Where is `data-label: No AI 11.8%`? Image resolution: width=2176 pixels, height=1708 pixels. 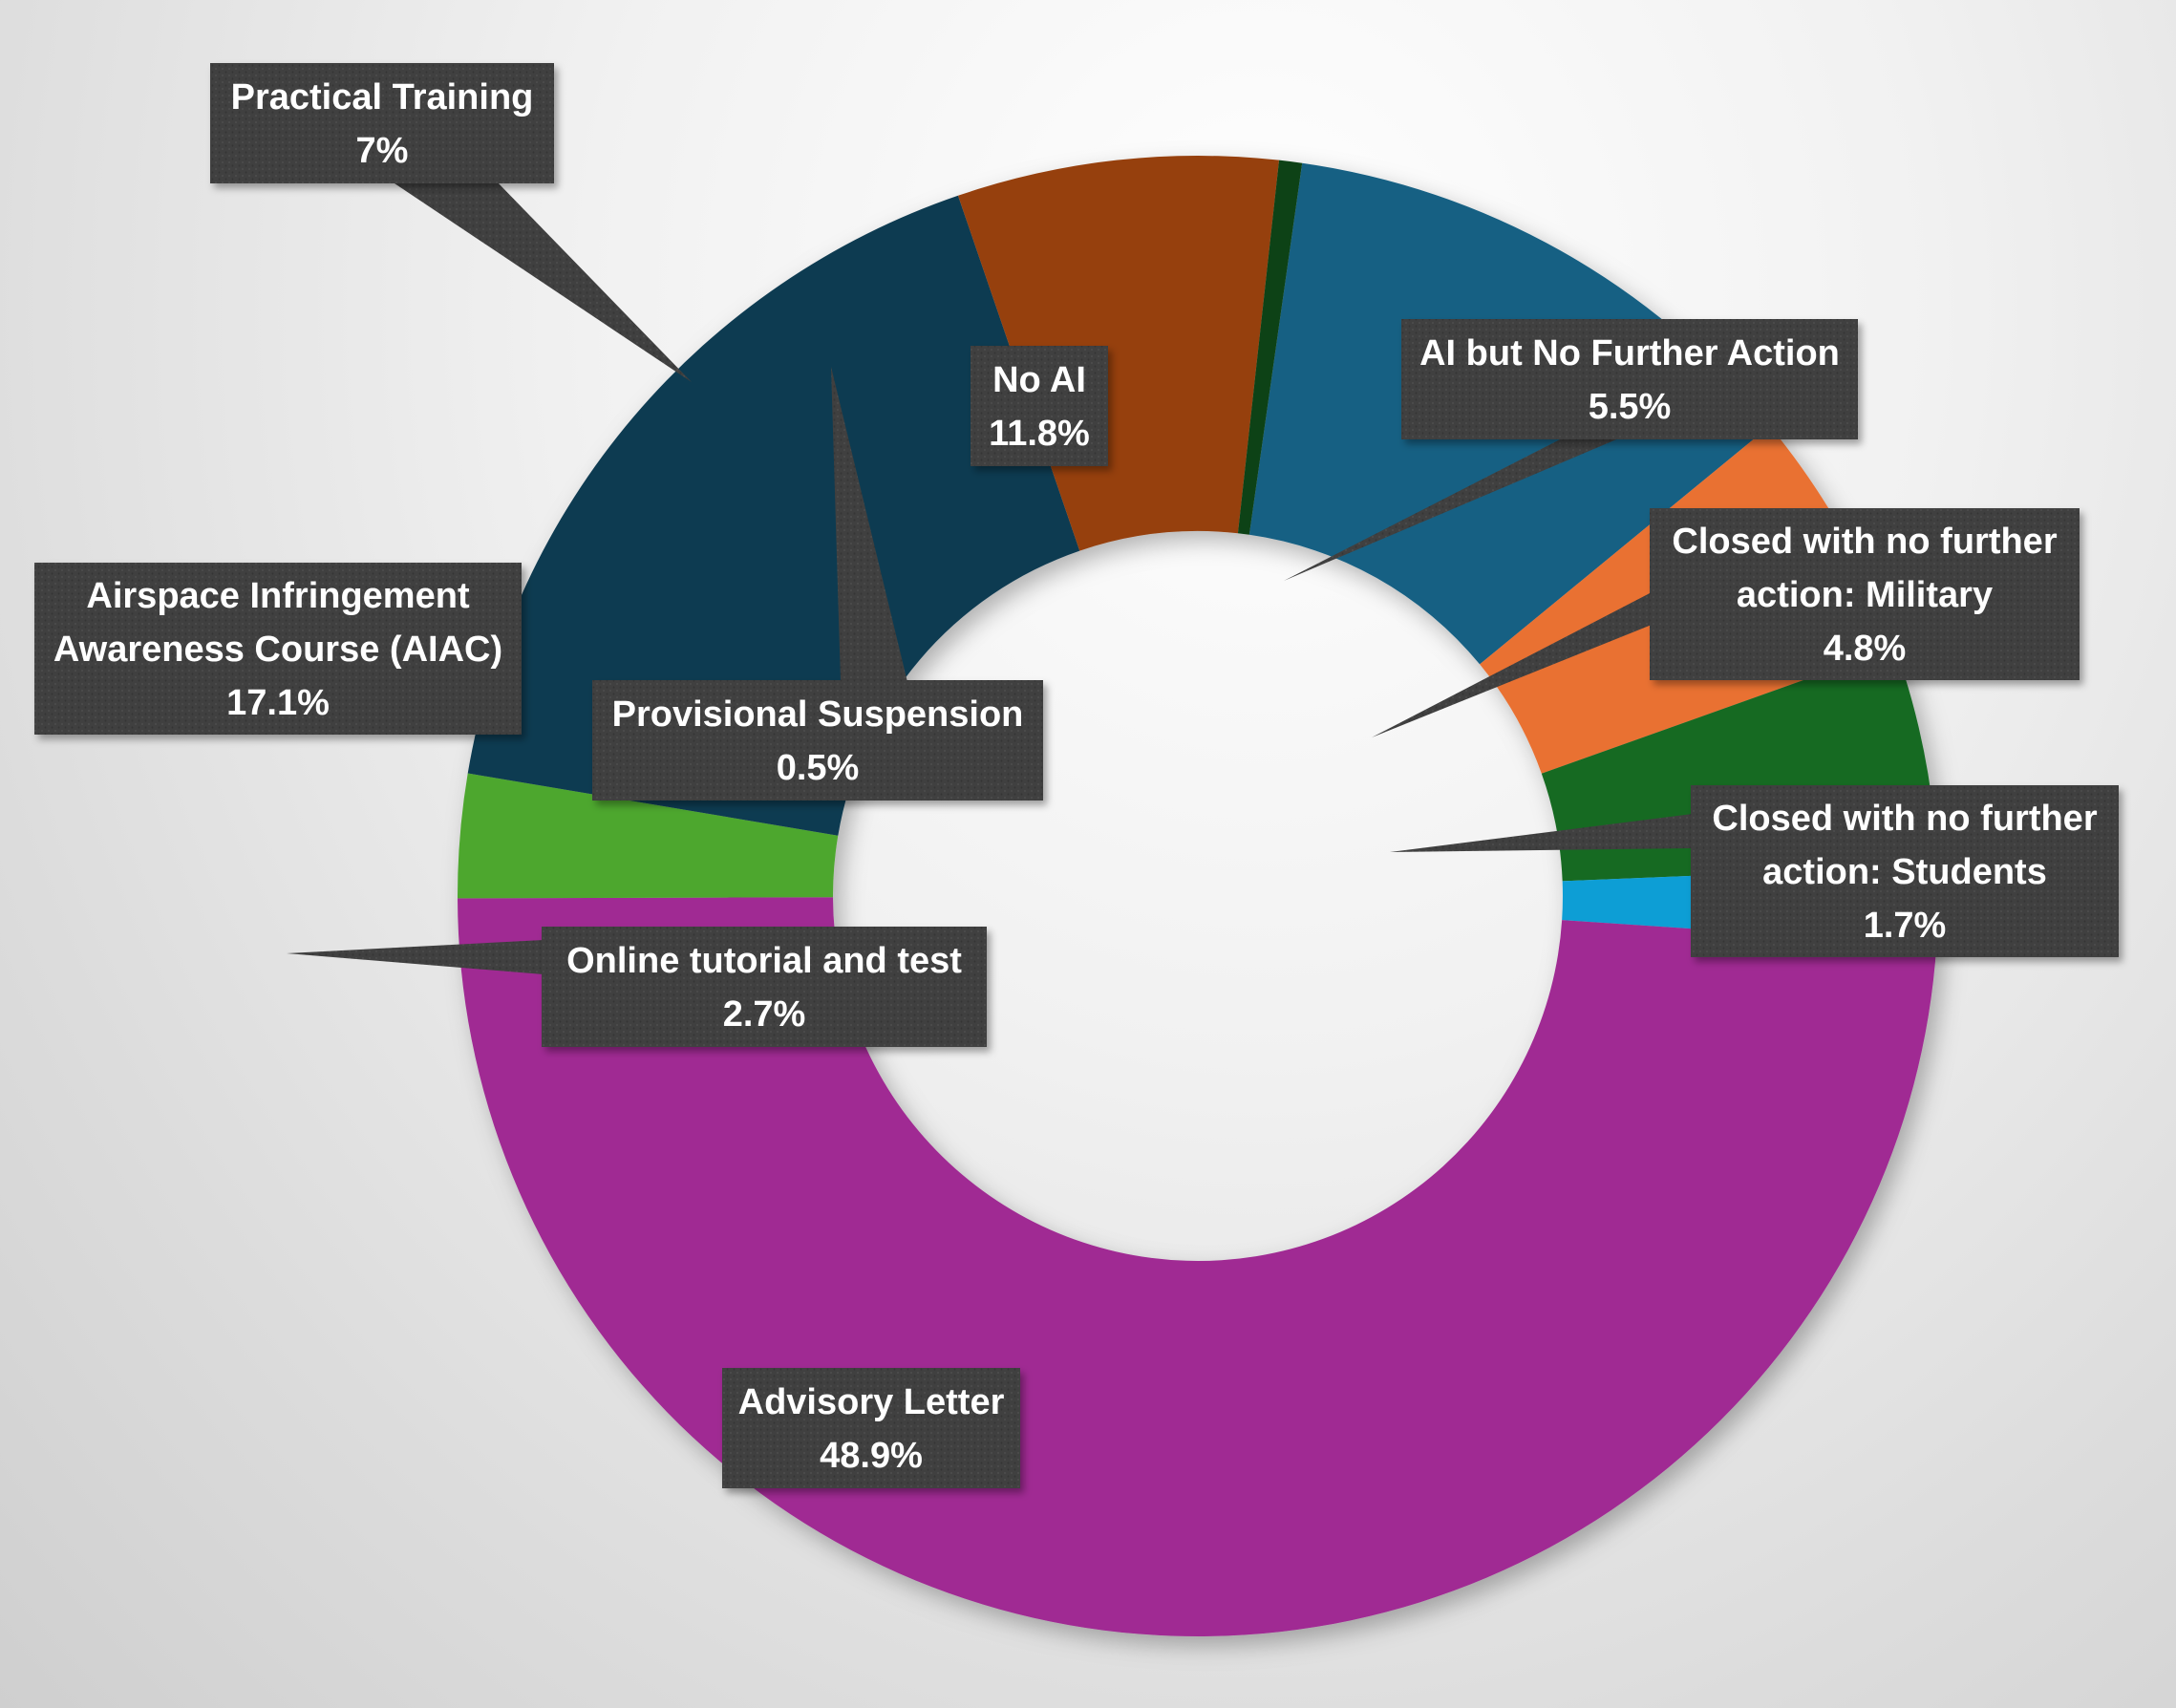
data-label: No AI 11.8% is located at coordinates (1039, 406).